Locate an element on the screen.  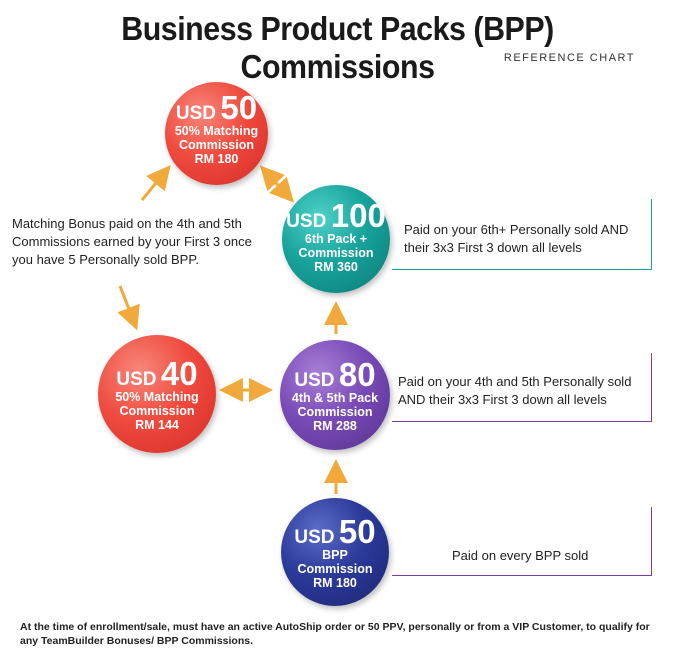
circle-line3: RM 144 is located at coordinates (157, 425).